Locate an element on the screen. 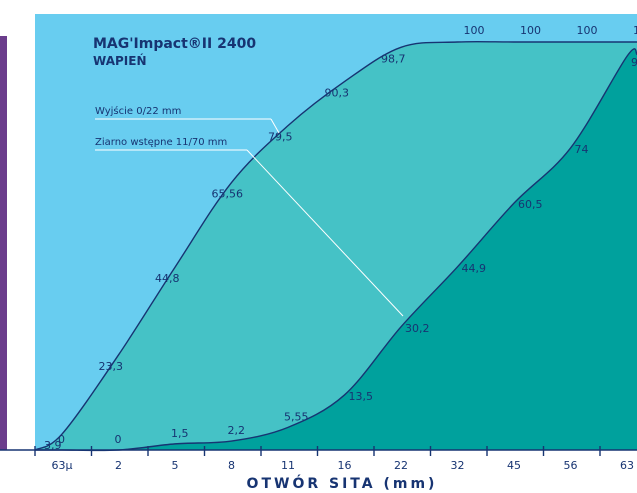  data-label-wyjscie: 90,3 is located at coordinates (337, 93).